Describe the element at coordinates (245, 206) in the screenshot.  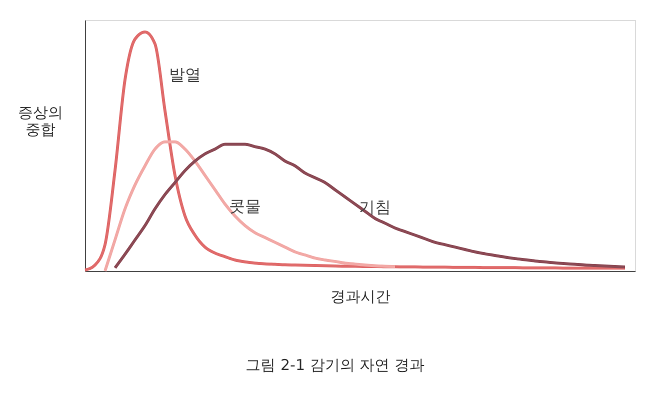
I see `series-label: 콧물` at that location.